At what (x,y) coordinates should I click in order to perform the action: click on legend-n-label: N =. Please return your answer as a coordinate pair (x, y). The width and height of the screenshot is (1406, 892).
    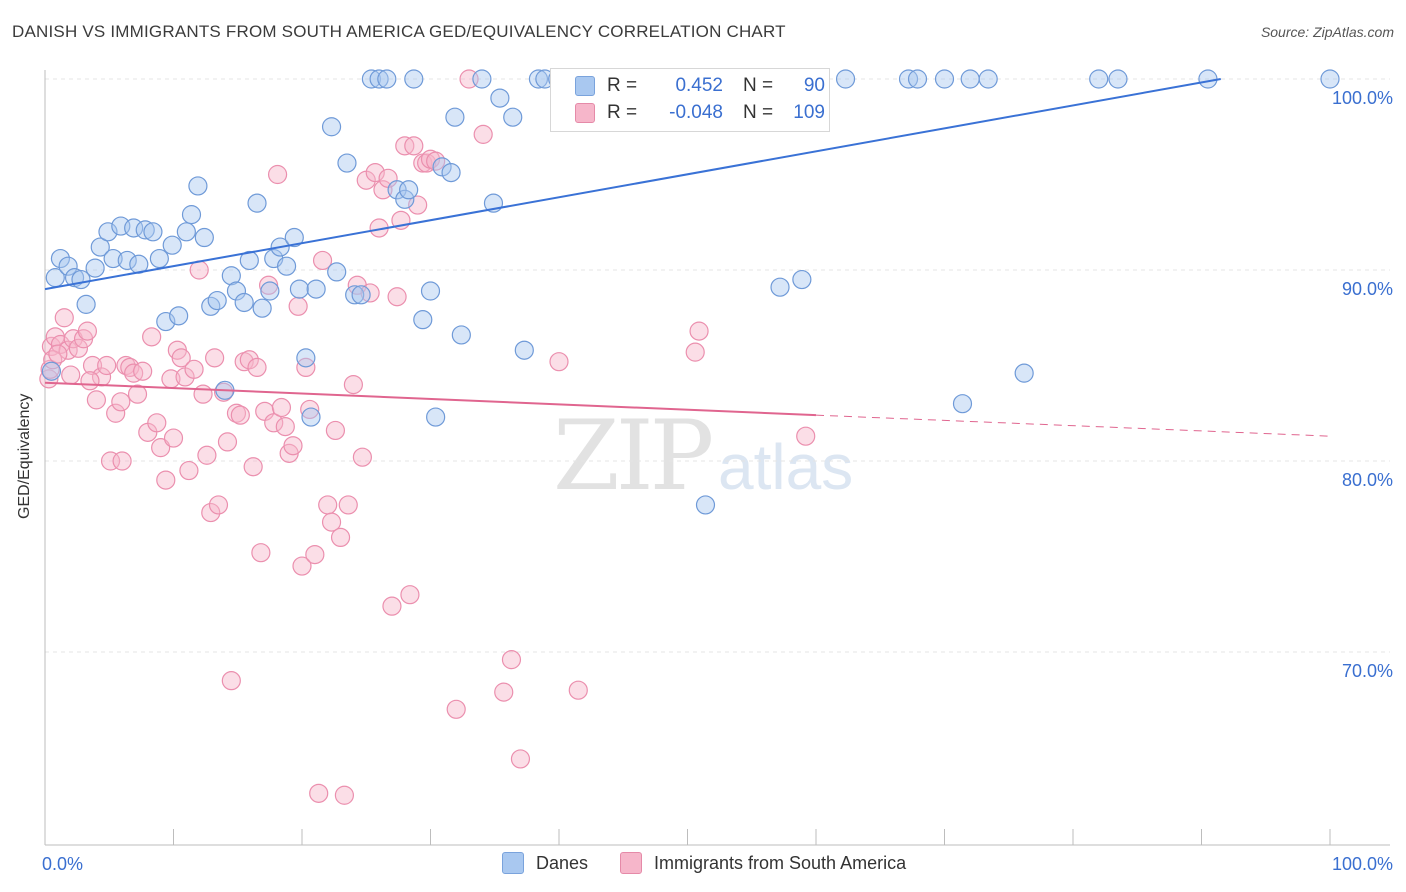
    Looking at the image, I should click on (758, 112).